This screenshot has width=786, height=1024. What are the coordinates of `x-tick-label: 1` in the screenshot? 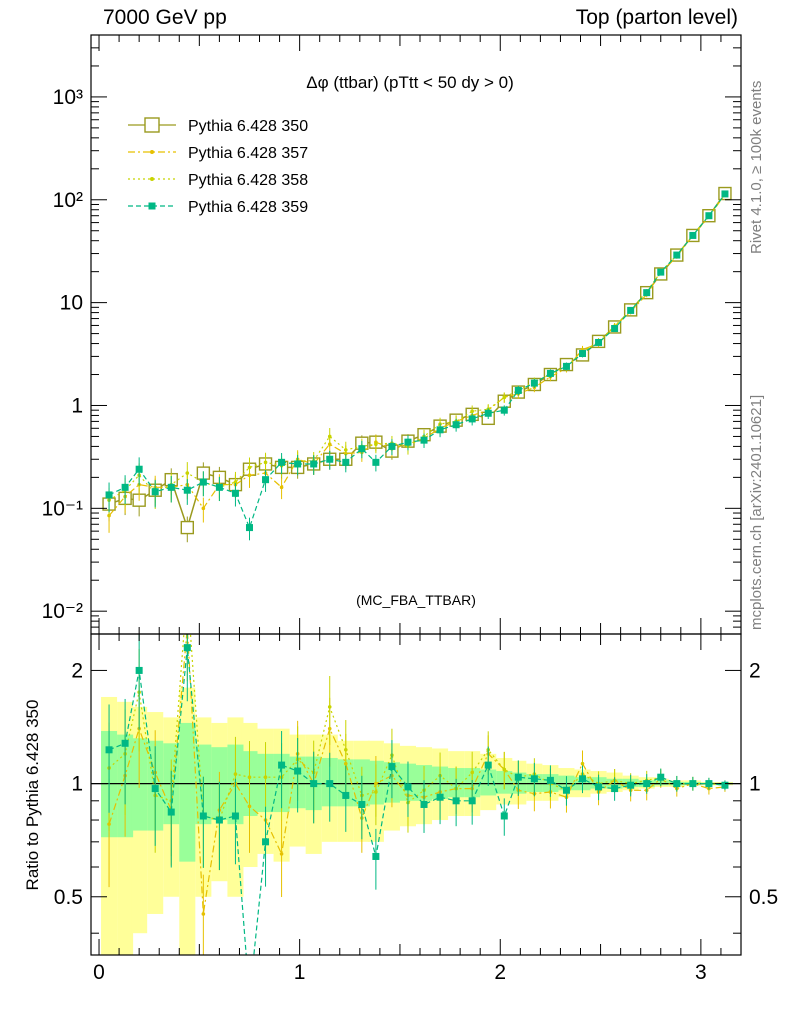 It's located at (300, 972).